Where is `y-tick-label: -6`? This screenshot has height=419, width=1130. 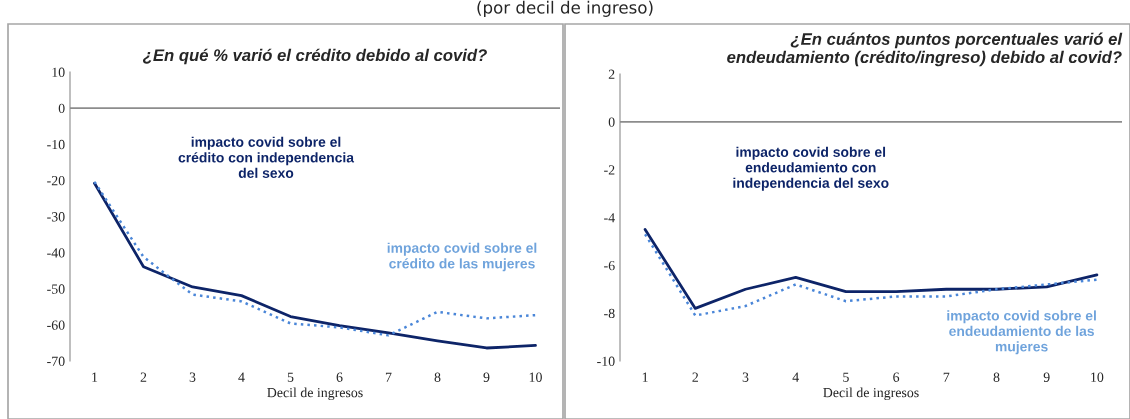
y-tick-label: -6 is located at coordinates (609, 265).